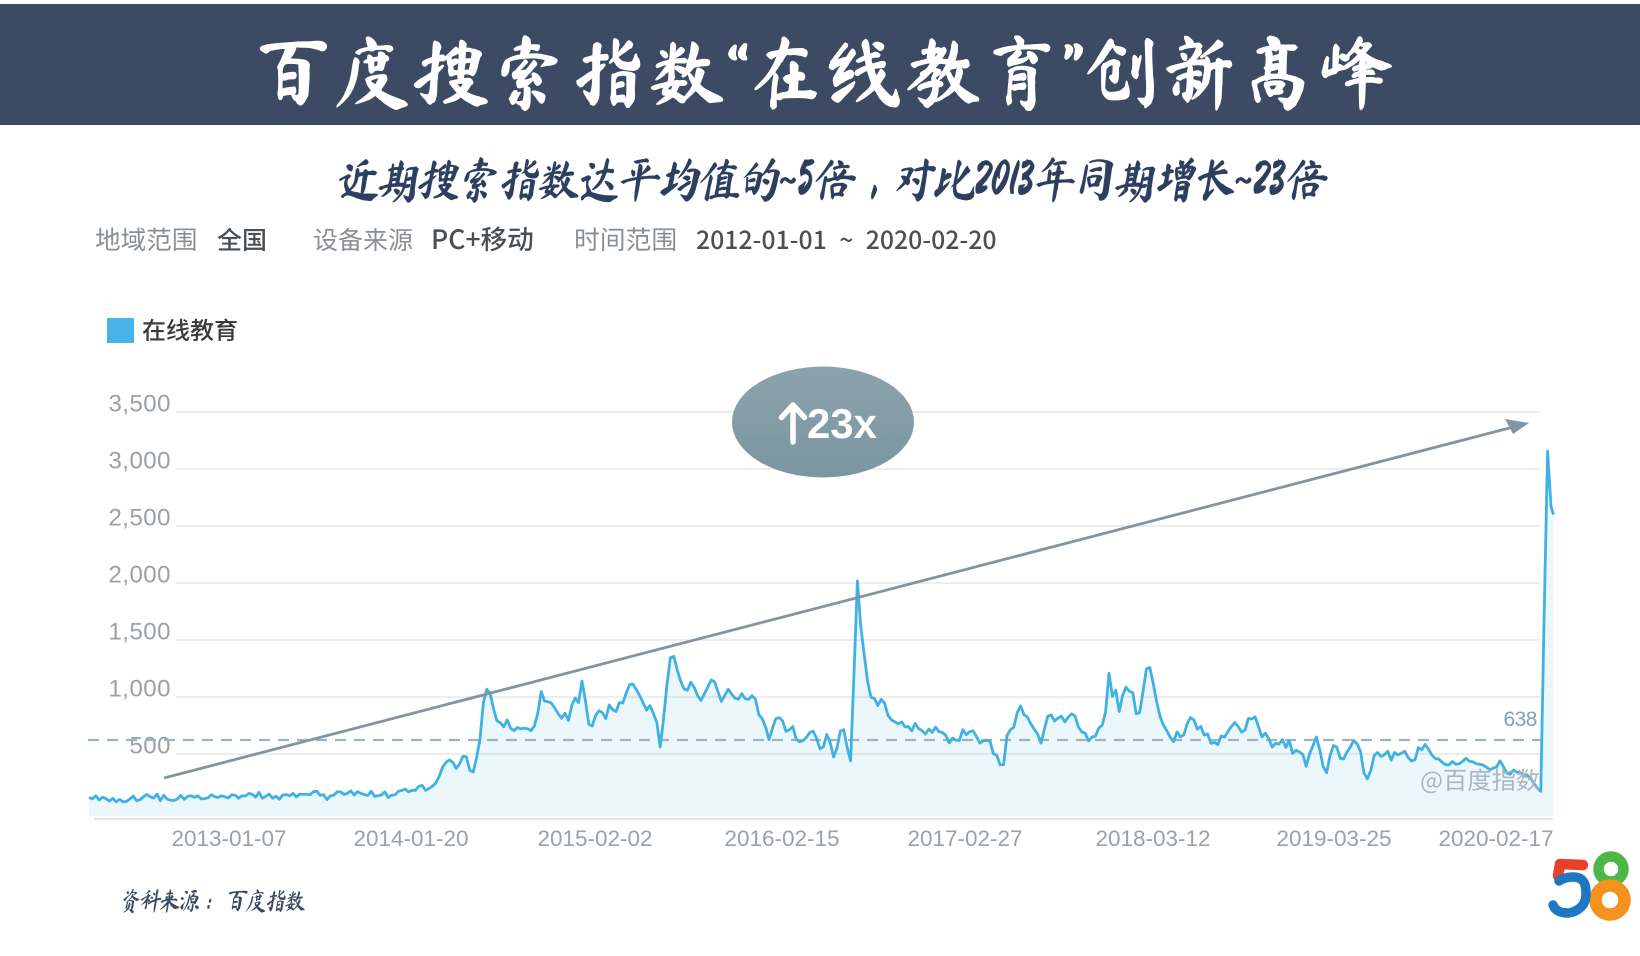  I want to click on svg-text: 1,500, so click(139, 632).